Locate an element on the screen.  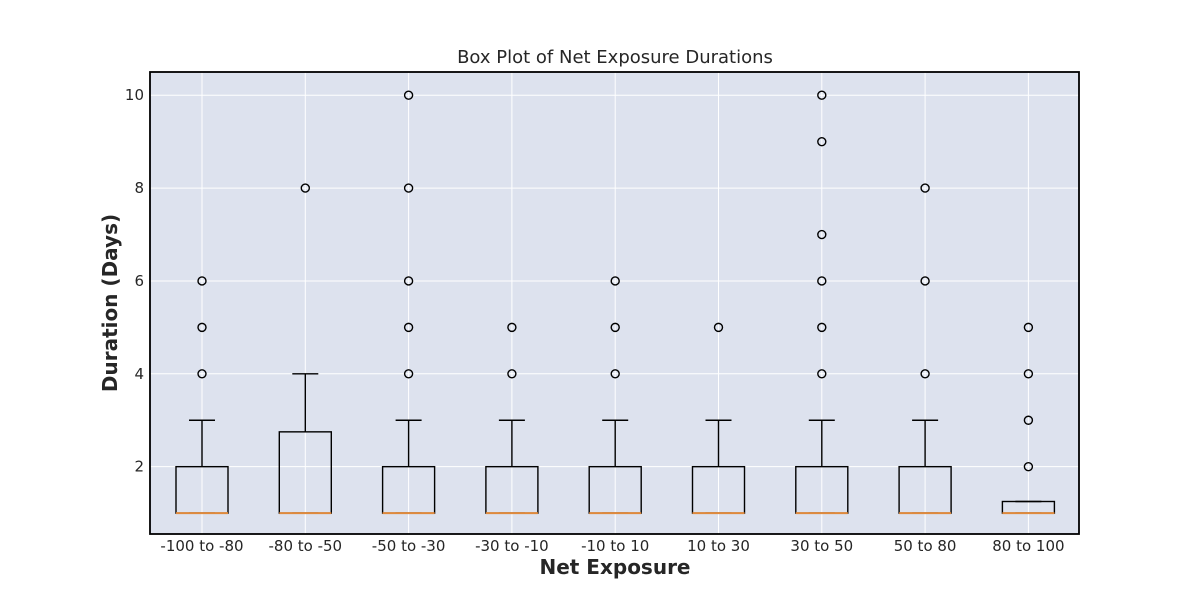
y-tick-label: 6 is located at coordinates (139, 281).